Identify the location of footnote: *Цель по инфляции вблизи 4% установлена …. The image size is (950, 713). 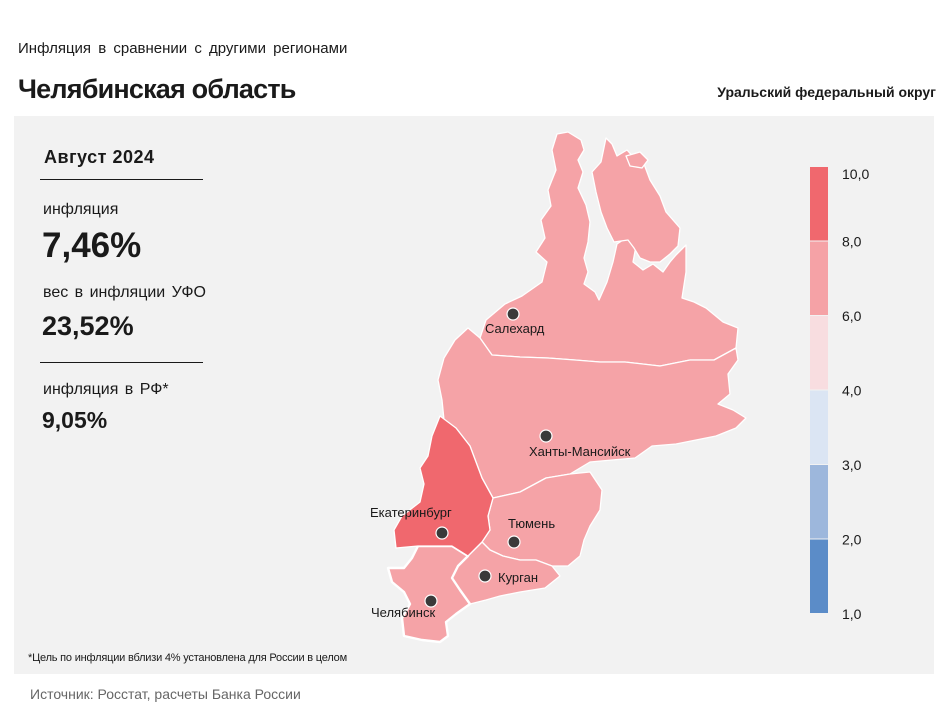
(187, 658).